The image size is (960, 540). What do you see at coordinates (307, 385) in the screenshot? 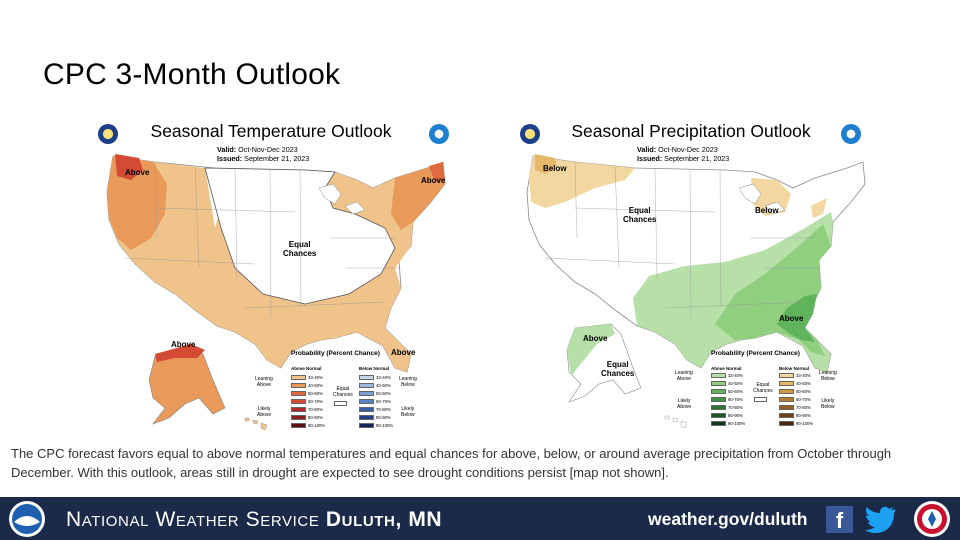
I see `legend-above-row: 40-50%` at bounding box center [307, 385].